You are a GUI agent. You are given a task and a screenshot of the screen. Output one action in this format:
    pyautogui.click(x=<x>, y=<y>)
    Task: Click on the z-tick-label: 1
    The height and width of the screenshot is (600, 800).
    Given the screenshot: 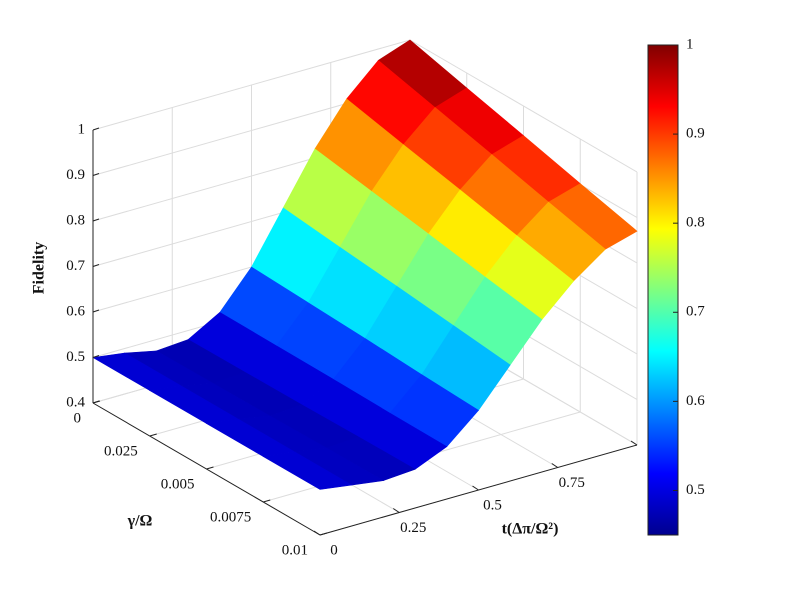 What is the action you would take?
    pyautogui.click(x=82, y=129)
    